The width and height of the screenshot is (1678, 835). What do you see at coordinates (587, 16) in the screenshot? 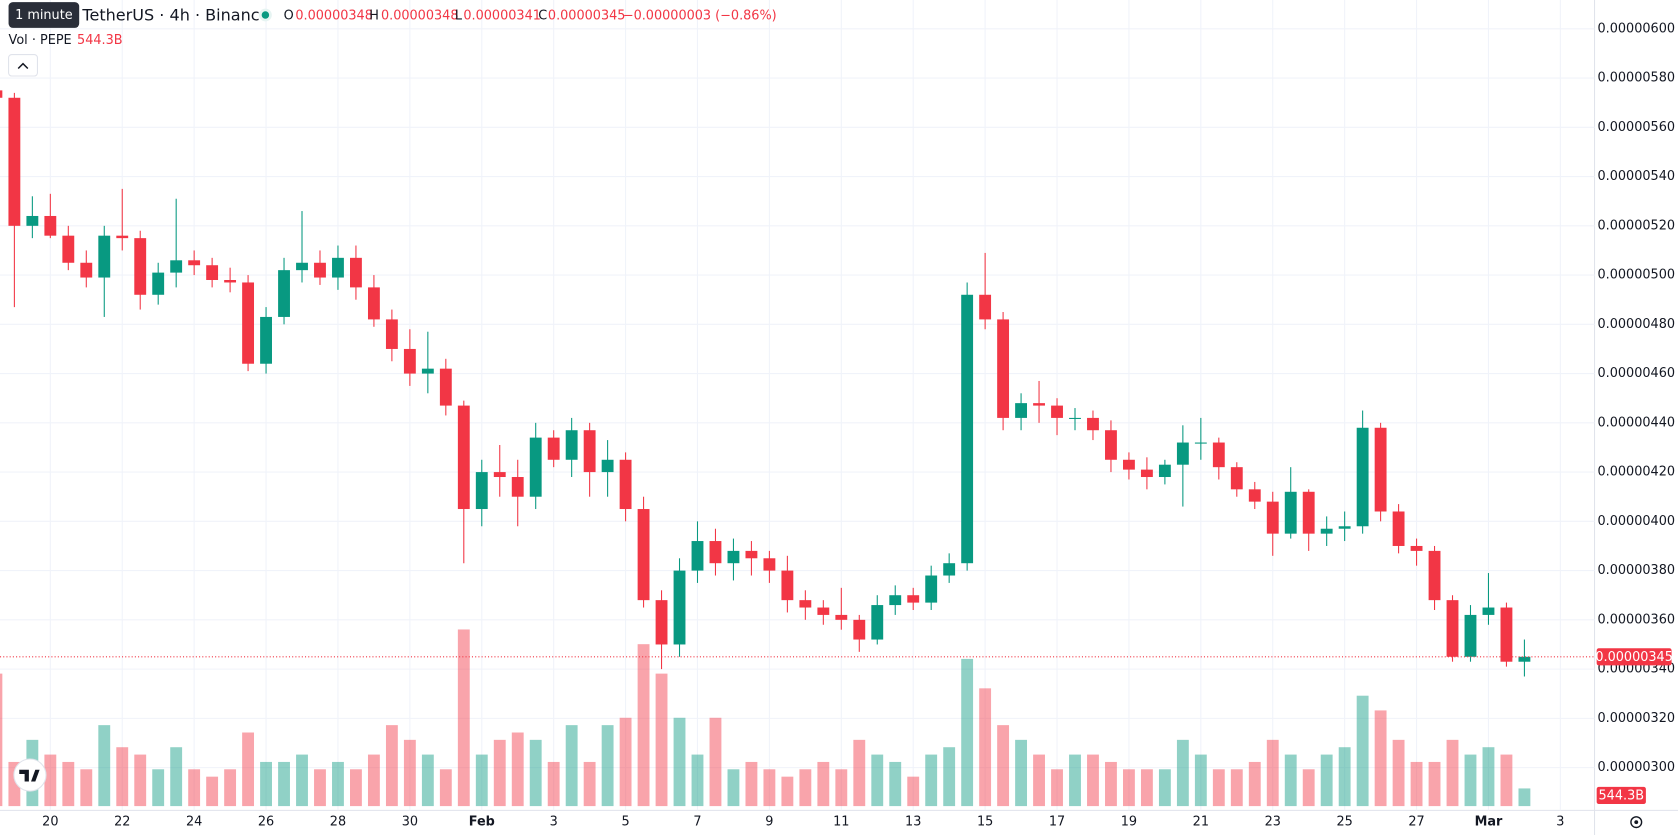
I see `legend-value: 0.00000345` at bounding box center [587, 16].